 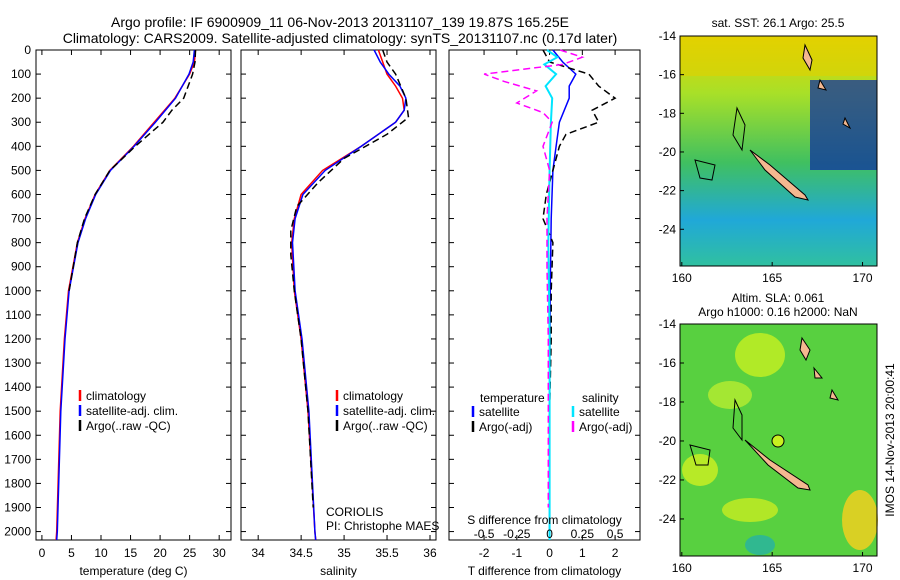 I want to click on x2-tick-label: -0.5, so click(x=484, y=534).